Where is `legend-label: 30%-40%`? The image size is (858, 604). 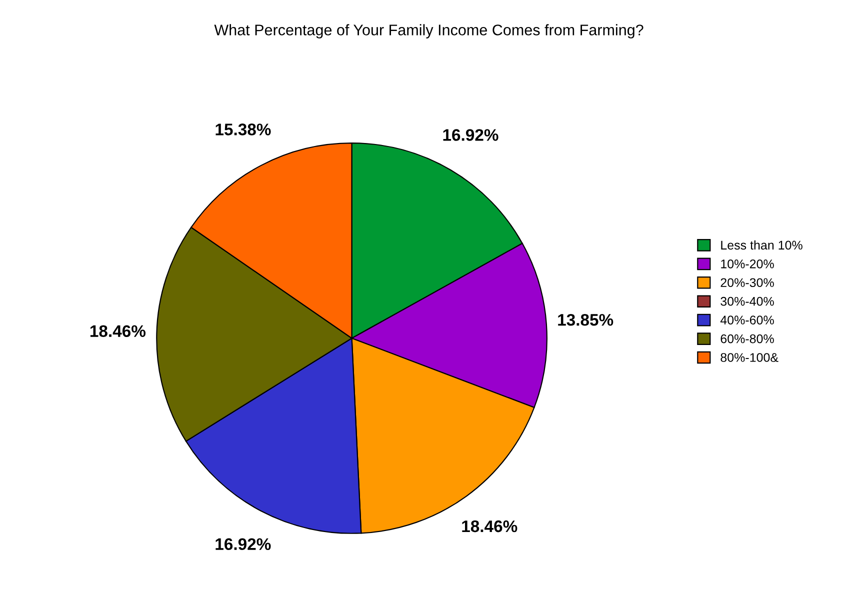 legend-label: 30%-40% is located at coordinates (747, 301).